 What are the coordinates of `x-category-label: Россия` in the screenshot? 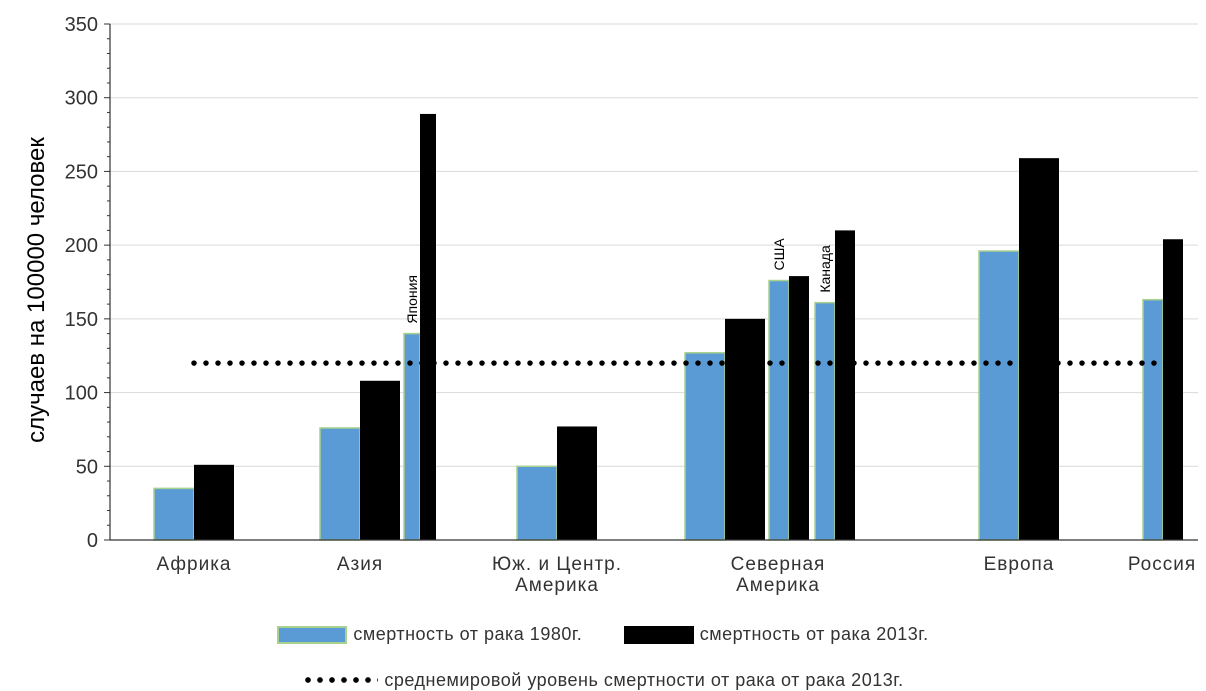 It's located at (1162, 564).